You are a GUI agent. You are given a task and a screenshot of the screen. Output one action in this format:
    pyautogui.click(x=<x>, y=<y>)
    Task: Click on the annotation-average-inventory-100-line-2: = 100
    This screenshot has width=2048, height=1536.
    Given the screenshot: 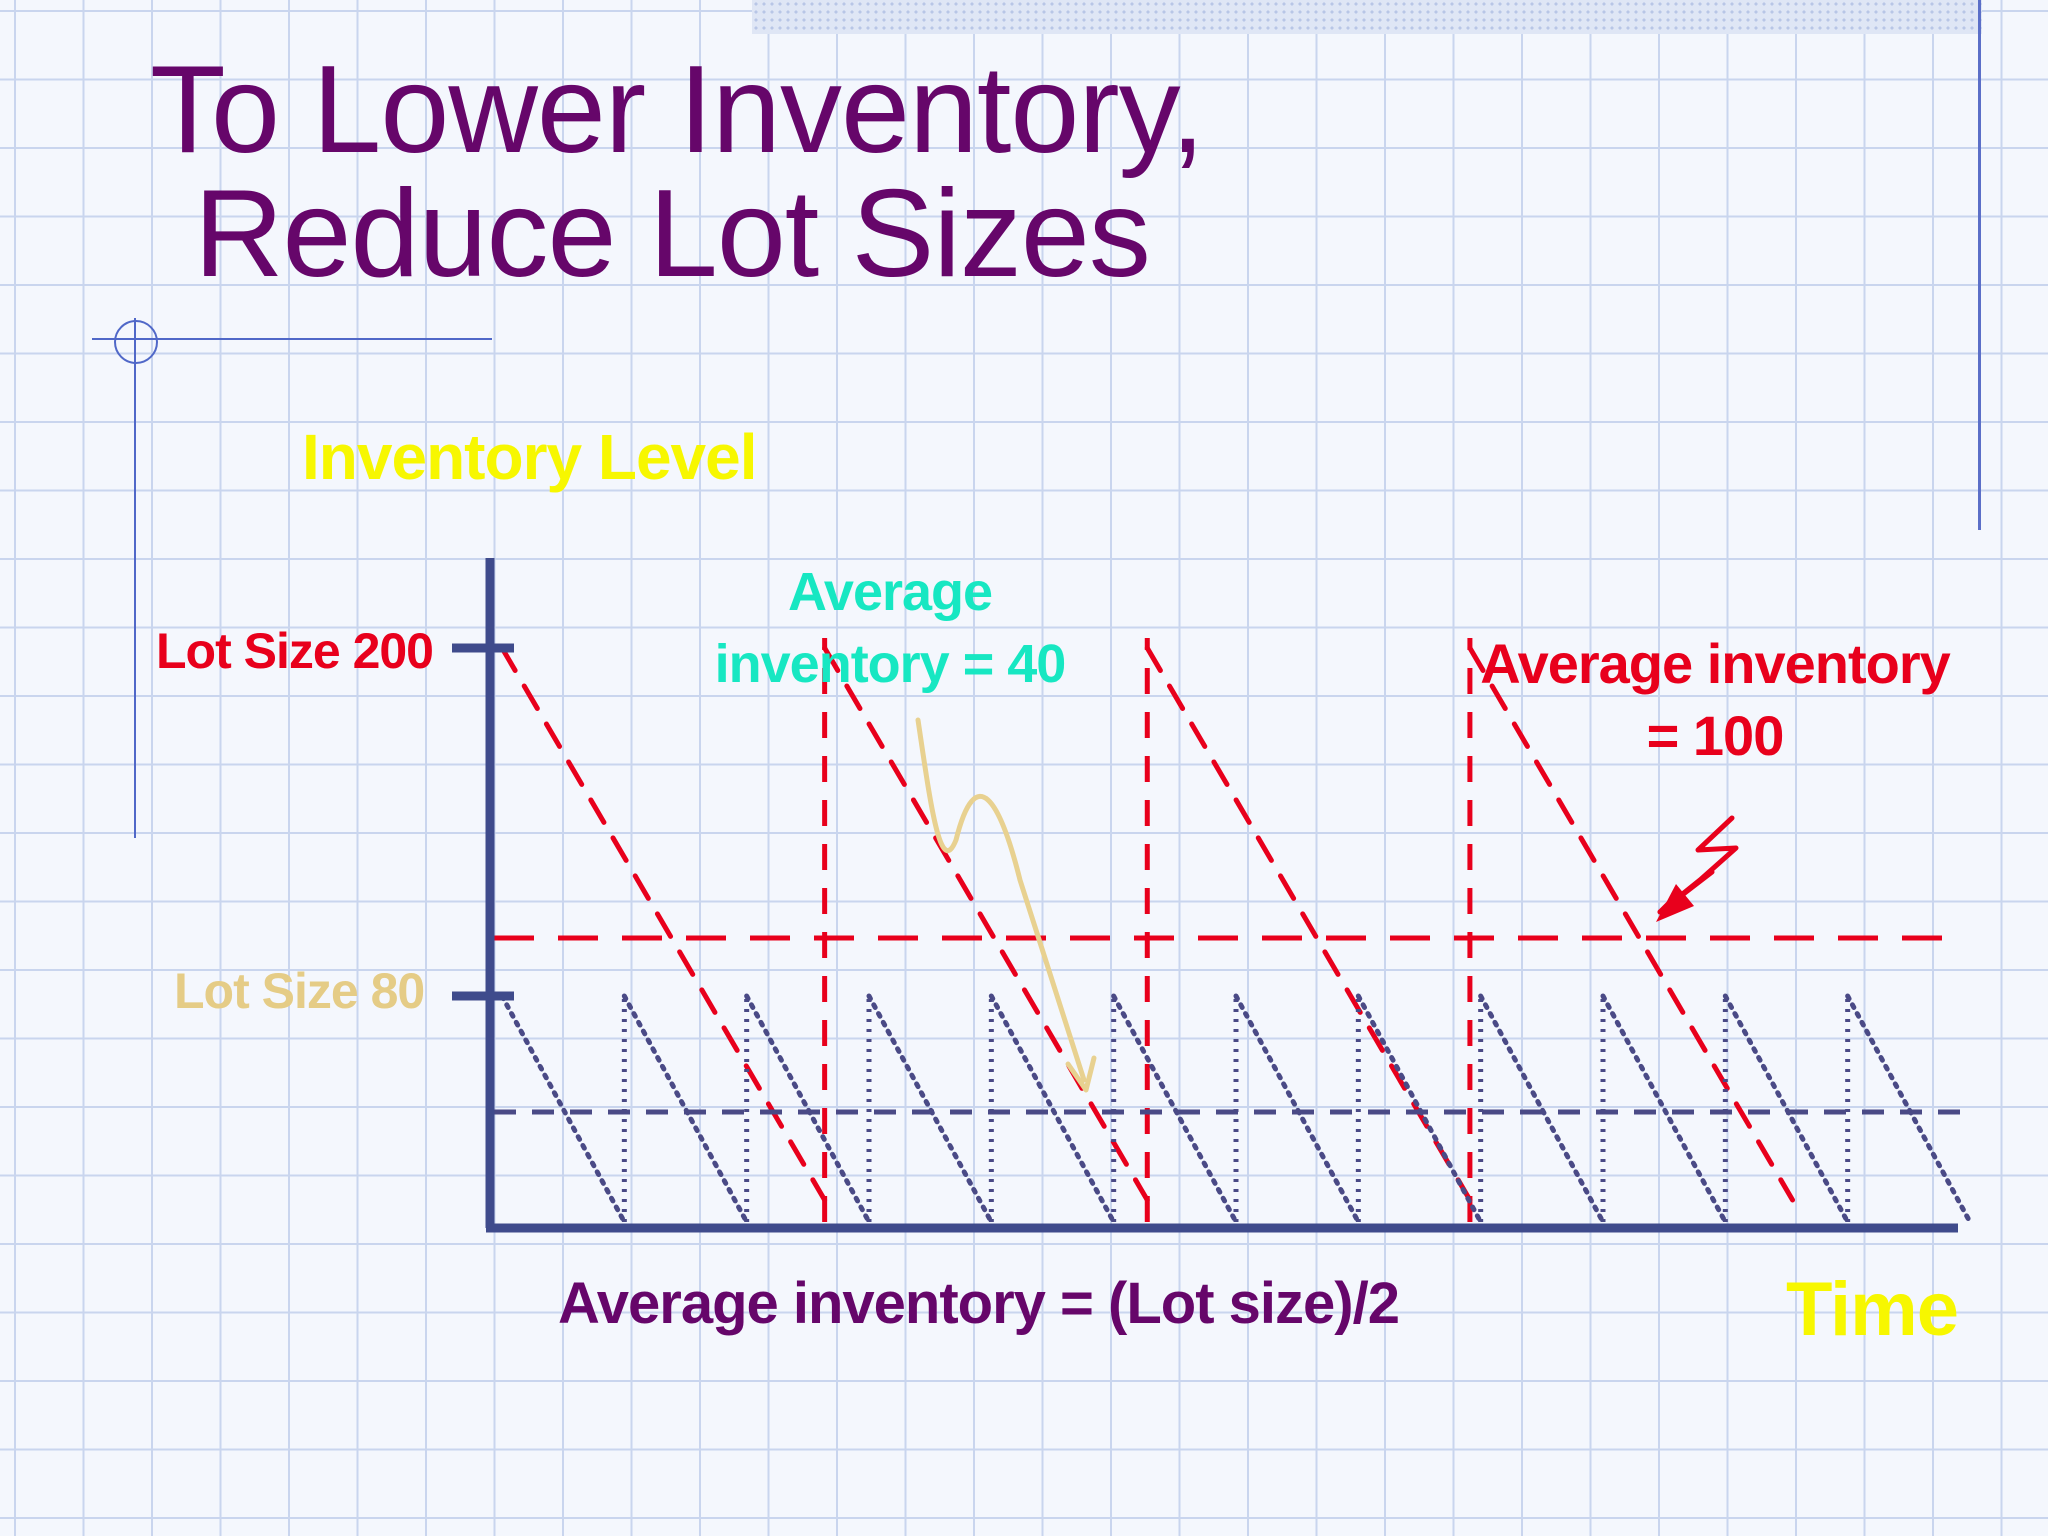 What is the action you would take?
    pyautogui.click(x=1715, y=735)
    